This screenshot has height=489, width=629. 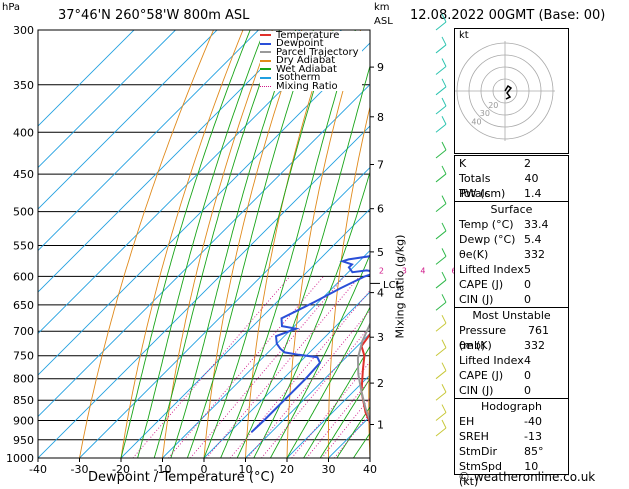 I want to click on km-tick-label: 9, so click(x=380, y=67).